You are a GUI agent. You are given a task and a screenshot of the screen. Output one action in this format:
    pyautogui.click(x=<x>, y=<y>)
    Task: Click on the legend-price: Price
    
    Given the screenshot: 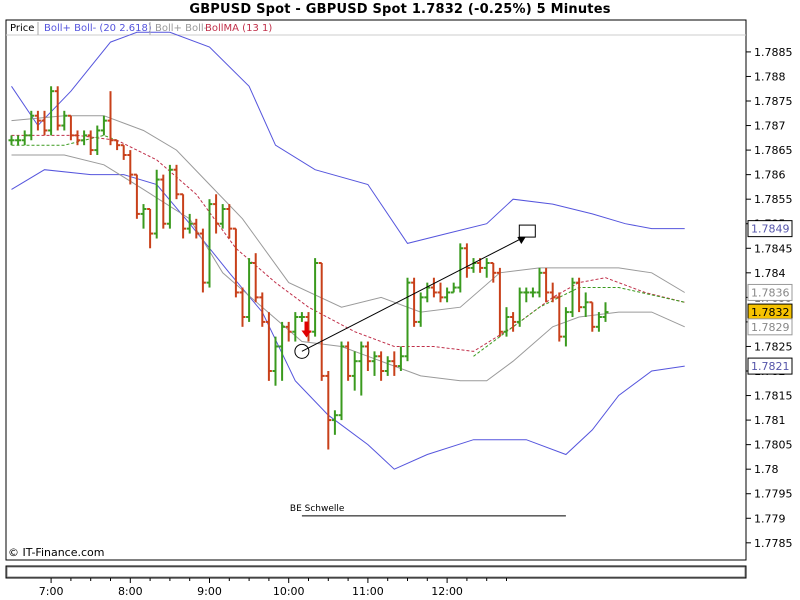 What is the action you would take?
    pyautogui.click(x=22, y=28)
    